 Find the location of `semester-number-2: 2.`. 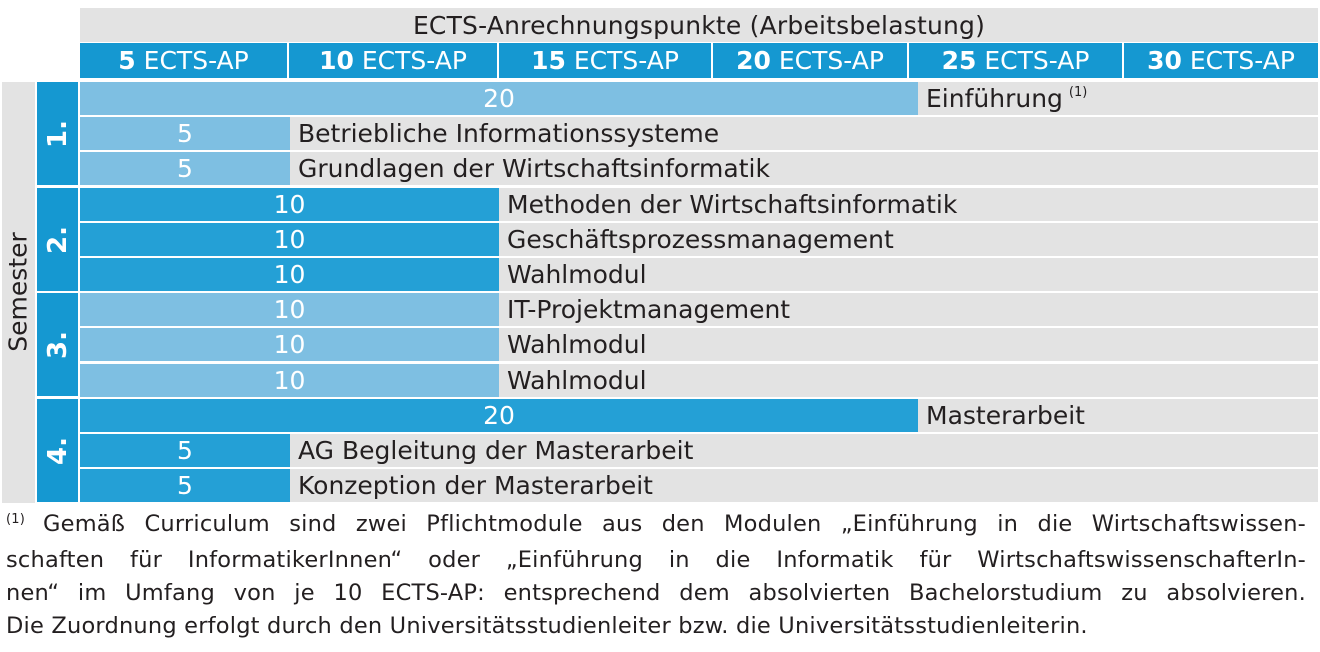

semester-number-2: 2. is located at coordinates (57, 239).